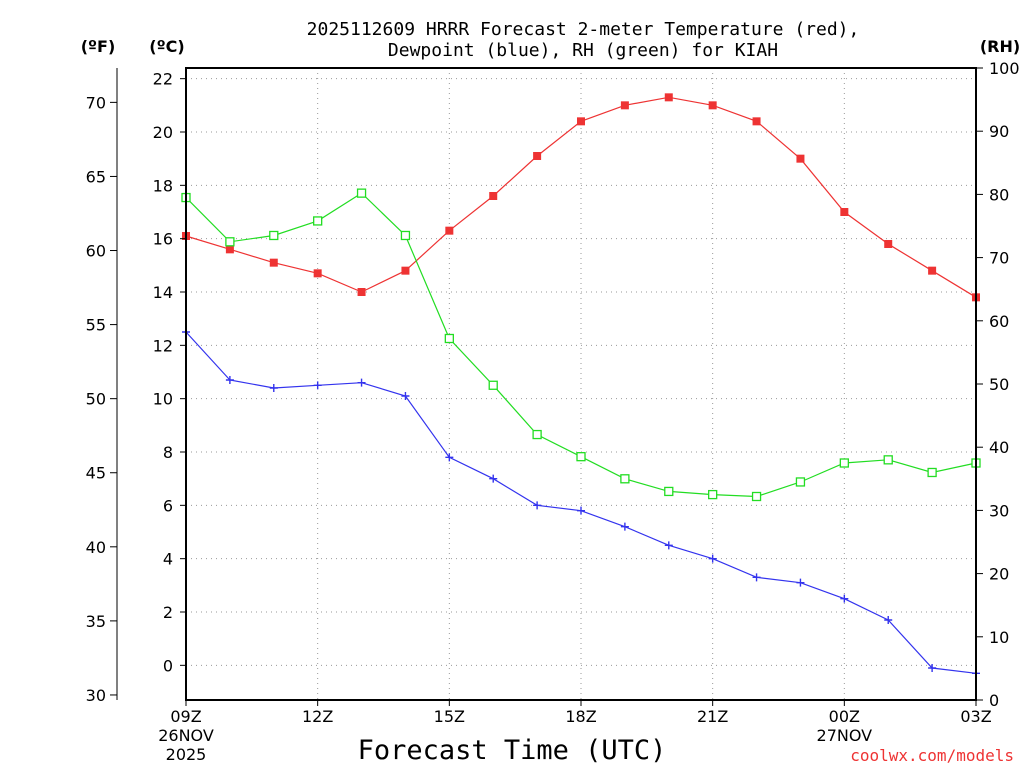  Describe the element at coordinates (96, 547) in the screenshot. I see `fahrenheit-tick-label: 40` at that location.